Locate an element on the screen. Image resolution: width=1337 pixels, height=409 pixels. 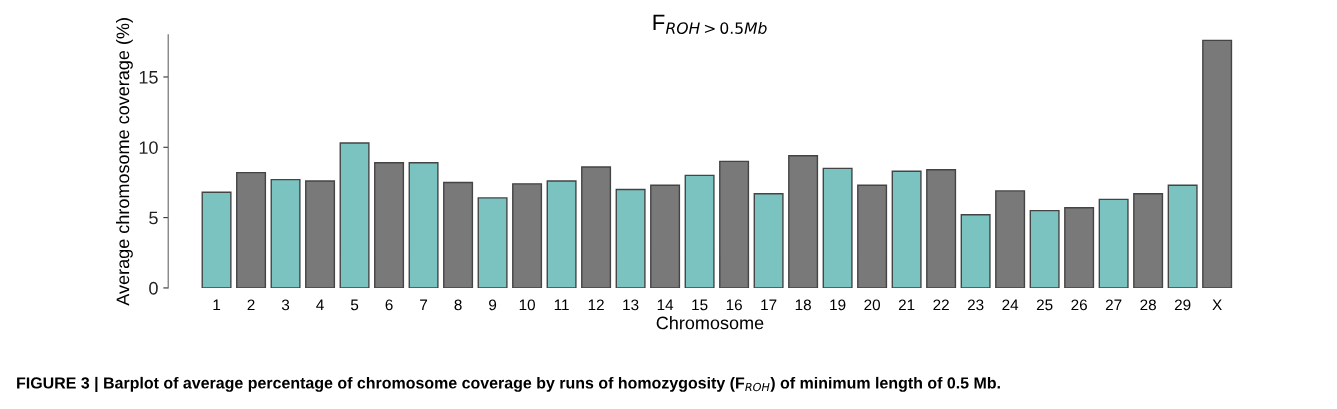
x-tick-label: 9 is located at coordinates (493, 305).